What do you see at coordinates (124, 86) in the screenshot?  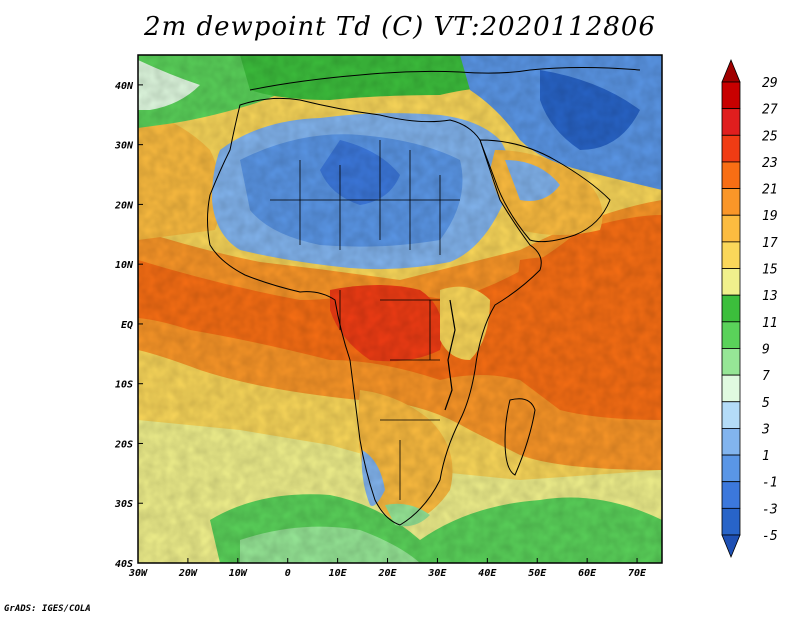 I see `y-tick-label: 40N` at bounding box center [124, 86].